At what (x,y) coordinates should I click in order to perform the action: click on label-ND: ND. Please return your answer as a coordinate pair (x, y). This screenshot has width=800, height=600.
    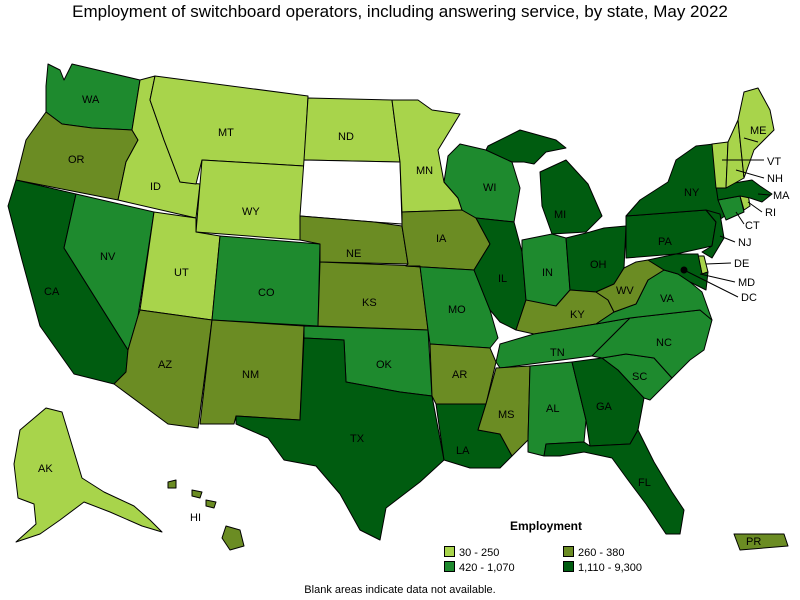
    Looking at the image, I should click on (346, 137).